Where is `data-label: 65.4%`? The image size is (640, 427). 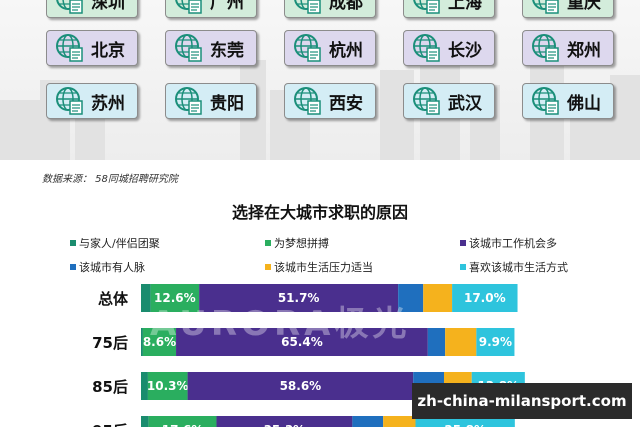
data-label: 65.4% is located at coordinates (302, 342).